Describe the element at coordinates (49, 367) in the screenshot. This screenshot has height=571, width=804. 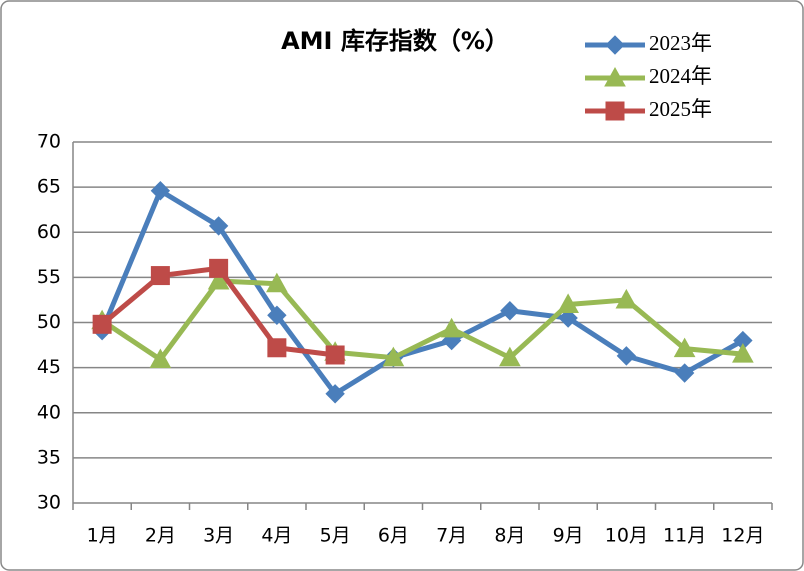
I see `y-tick-label: 45` at that location.